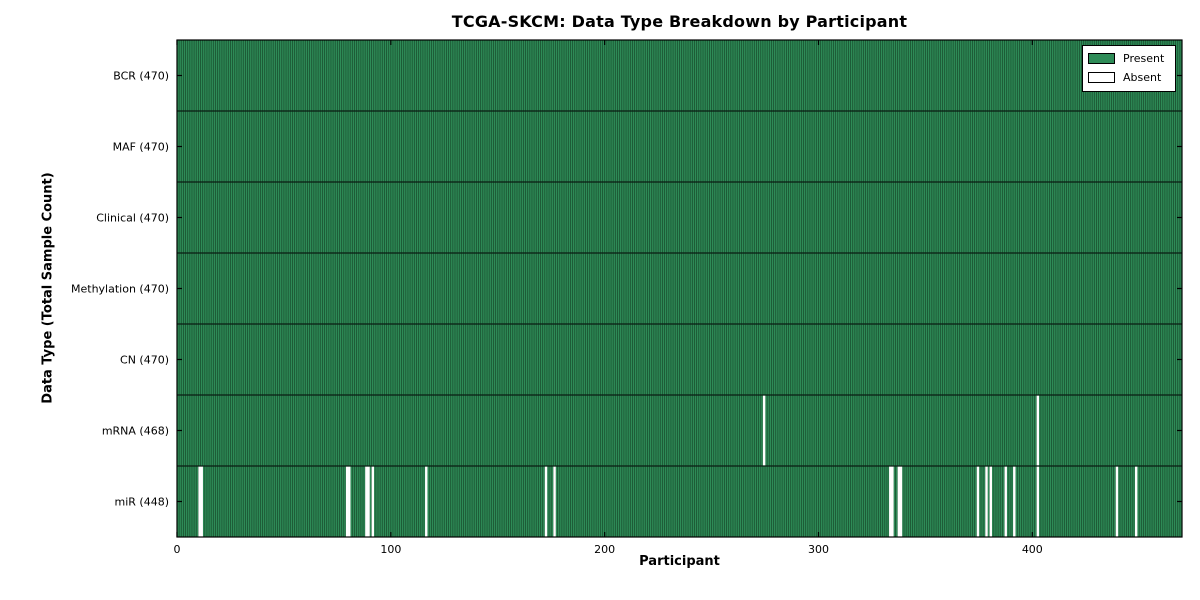  What do you see at coordinates (141, 147) in the screenshot?
I see `y-tick-label-MAF: MAF (470)` at bounding box center [141, 147].